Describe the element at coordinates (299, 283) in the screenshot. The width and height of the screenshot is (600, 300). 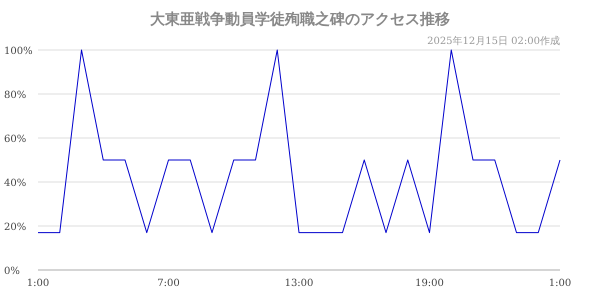
I see `x-tick-label: 13:00` at that location.